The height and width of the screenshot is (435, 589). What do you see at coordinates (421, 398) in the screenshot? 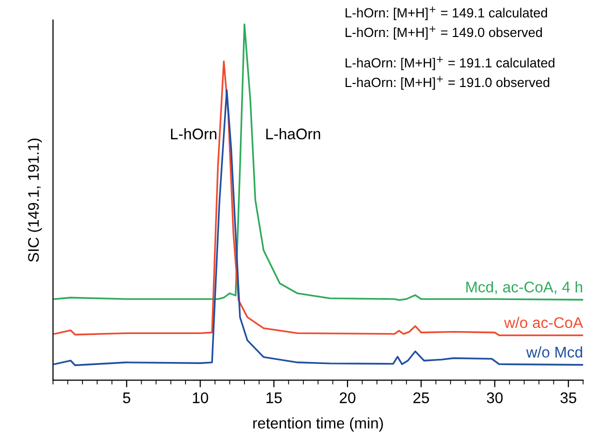
I see `x-tick-label: 25` at bounding box center [421, 398].